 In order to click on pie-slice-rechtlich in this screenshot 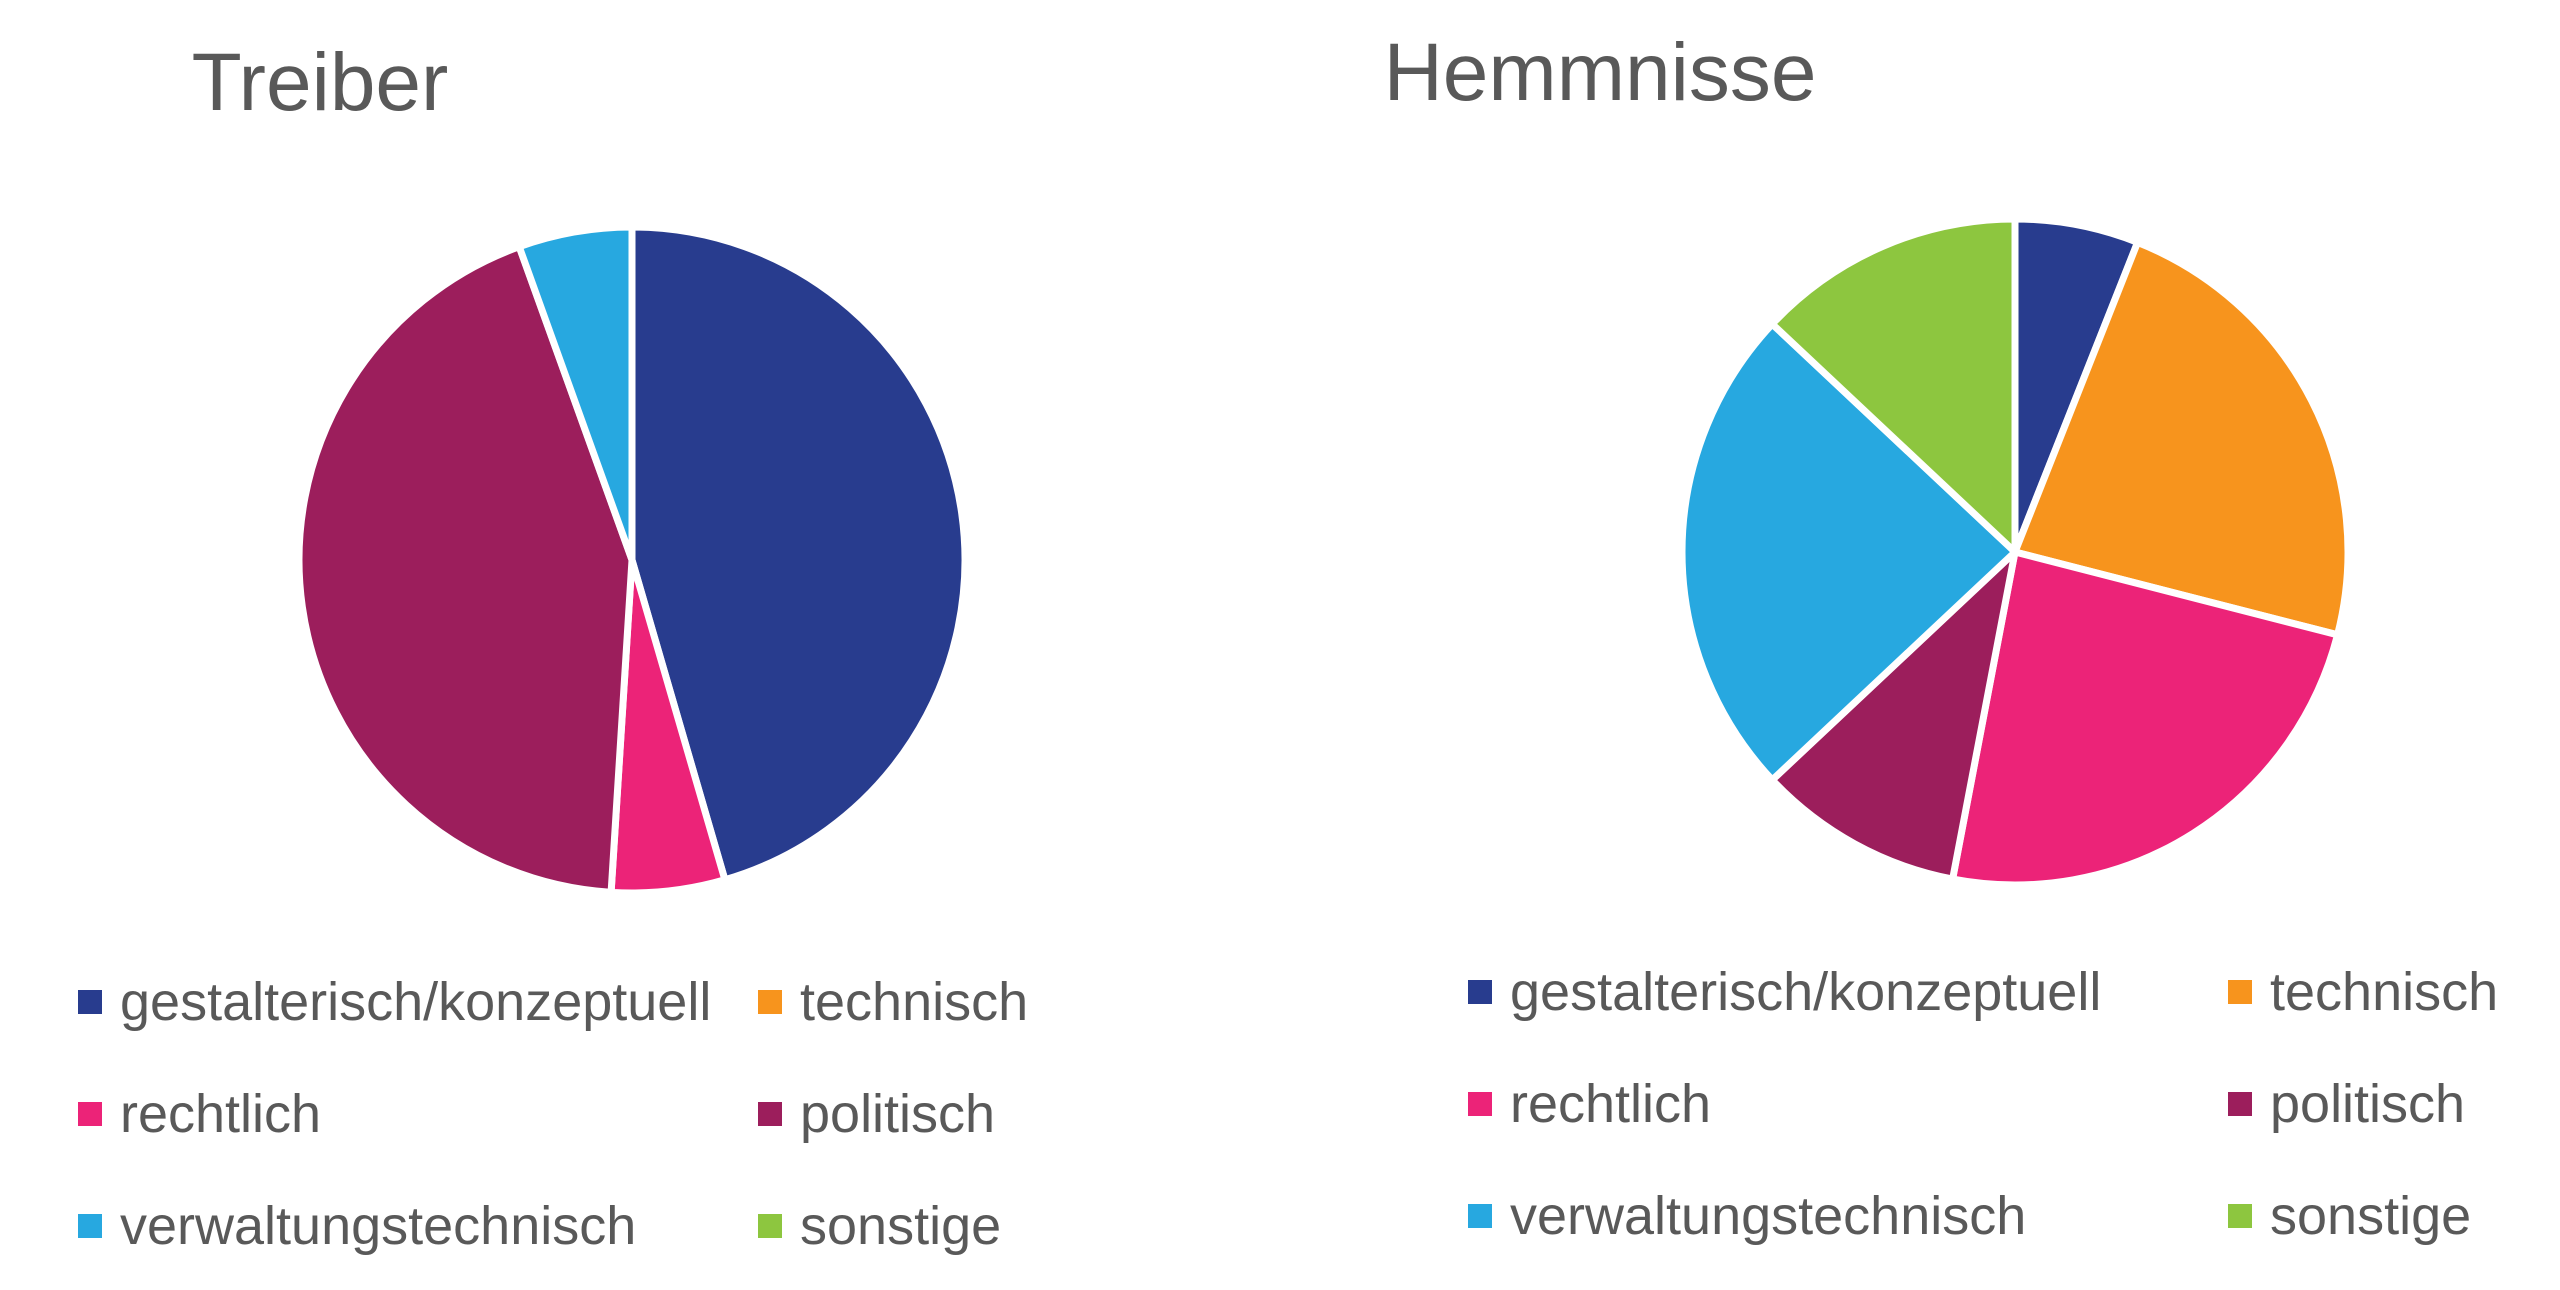, I will do `click(2145, 718)`.